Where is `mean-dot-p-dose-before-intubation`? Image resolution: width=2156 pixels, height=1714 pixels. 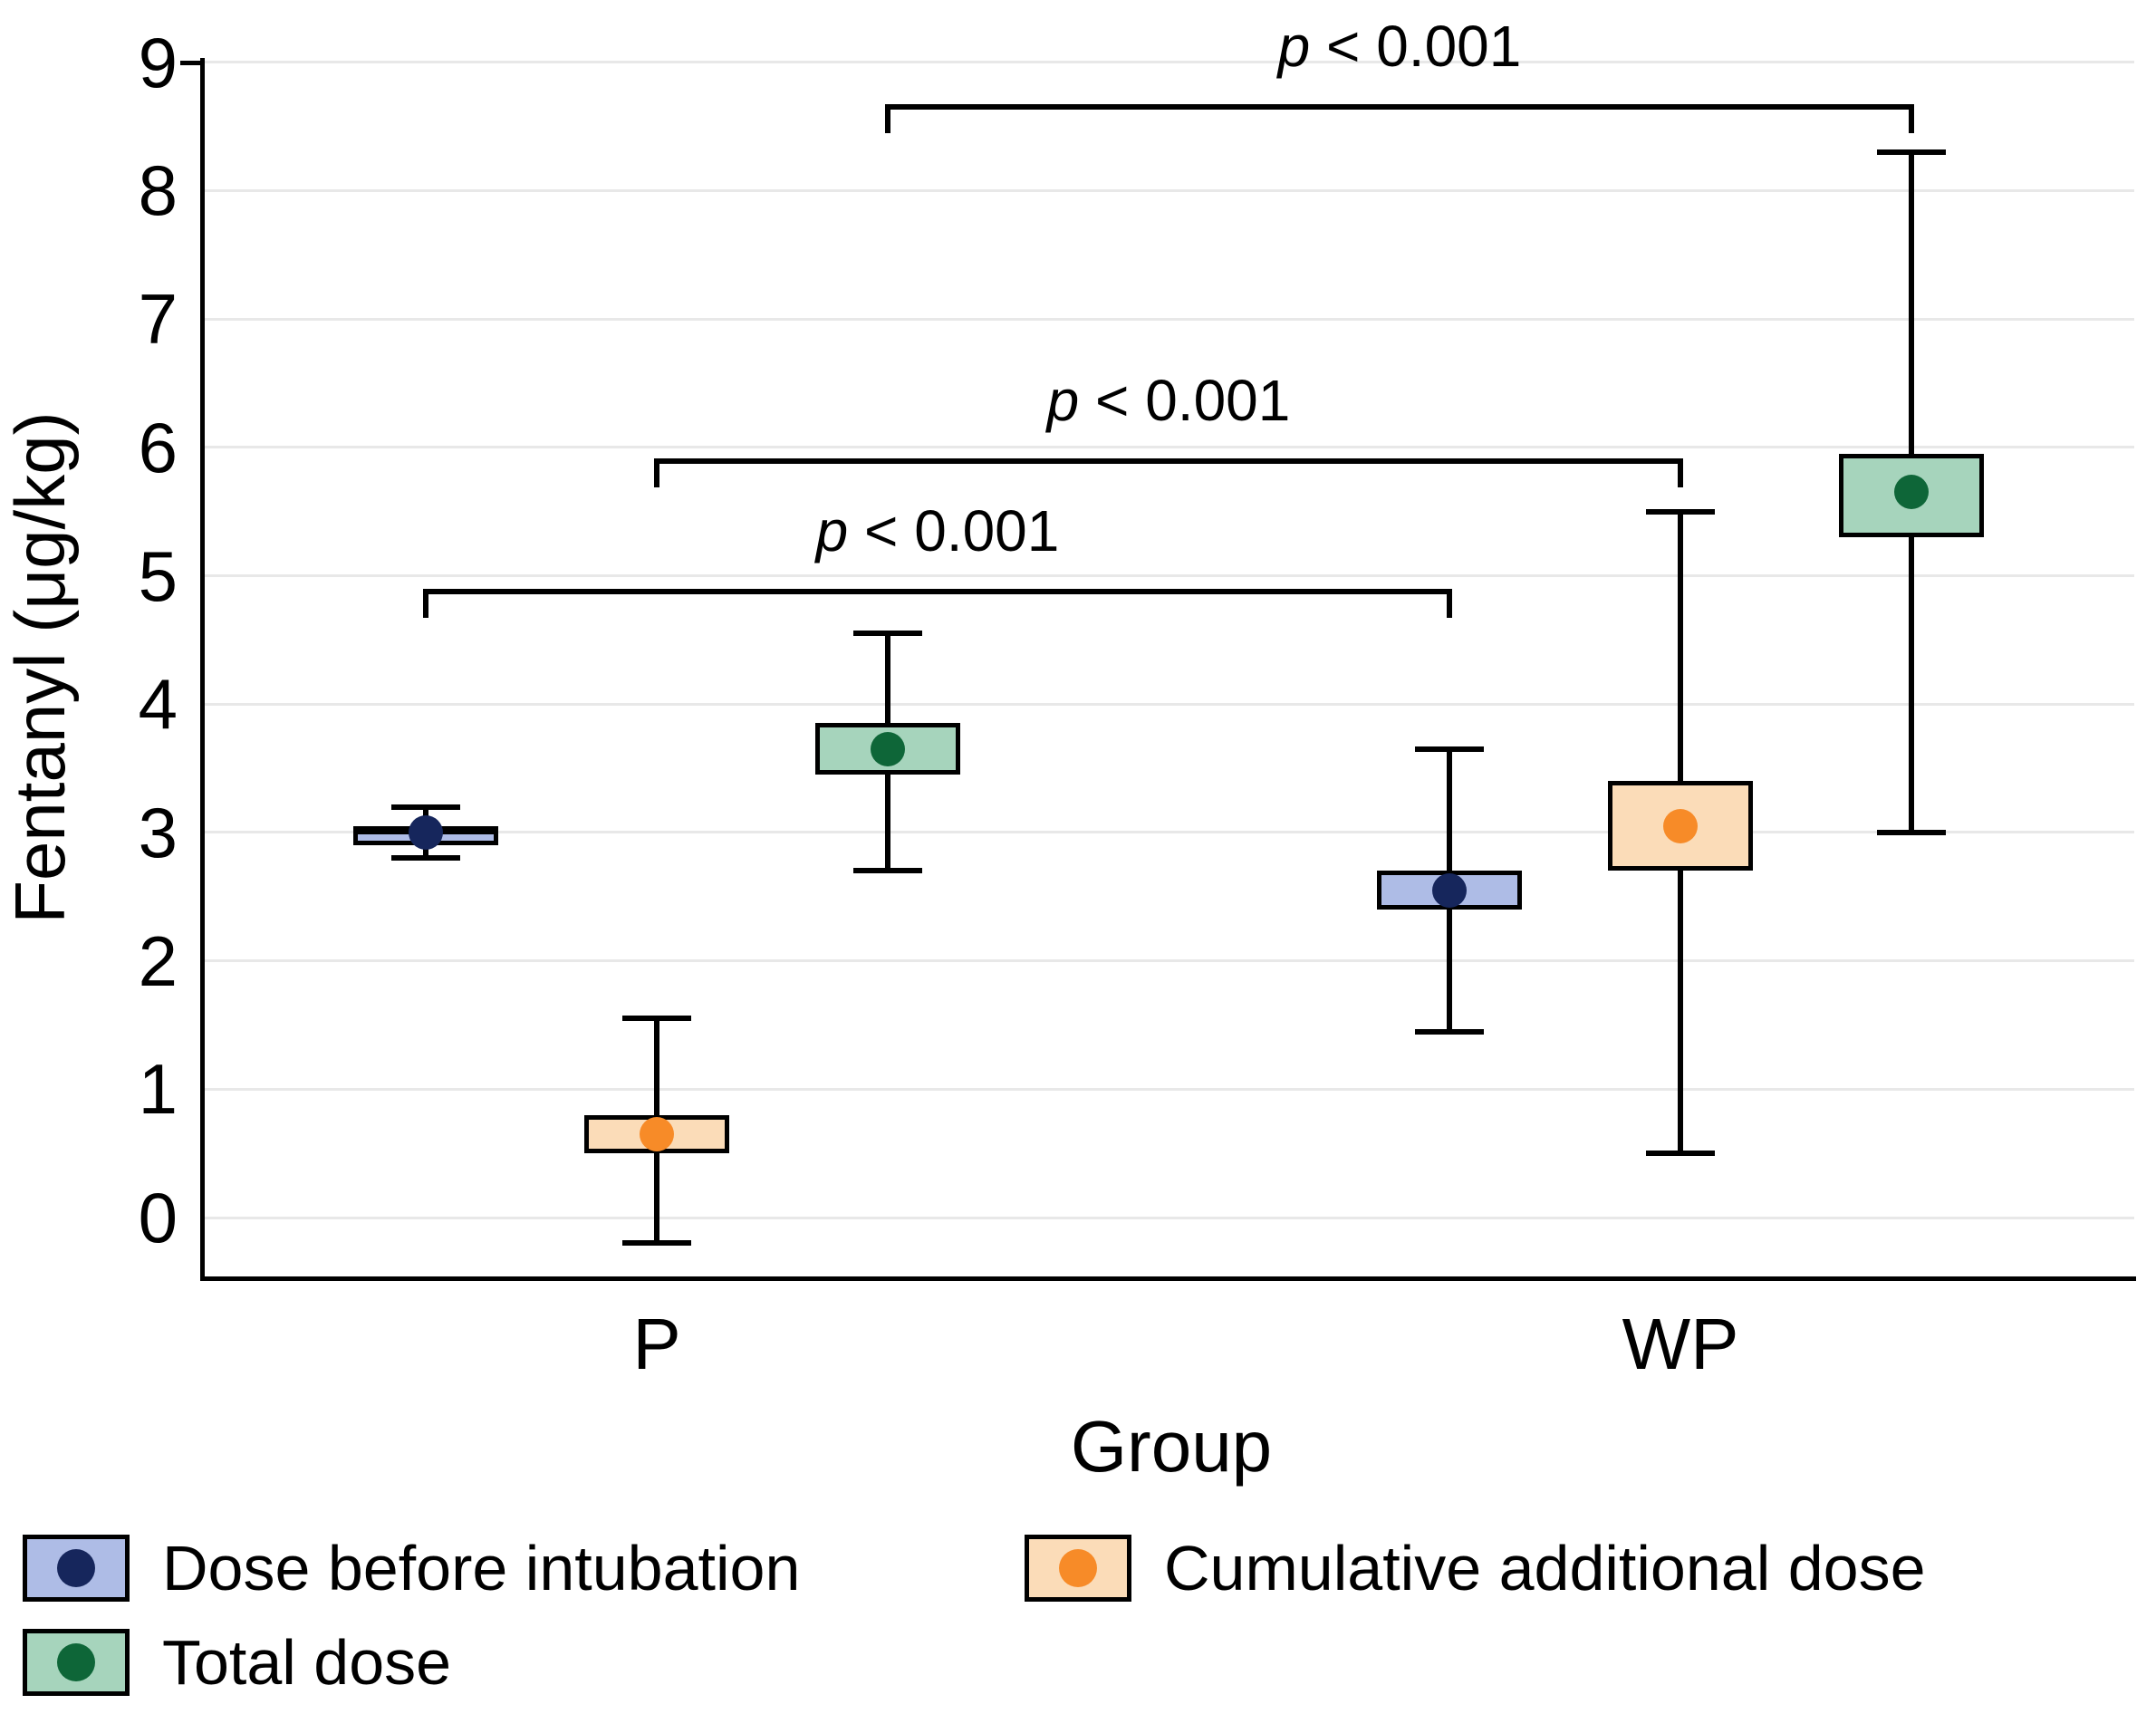
mean-dot-p-dose-before-intubation is located at coordinates (426, 832).